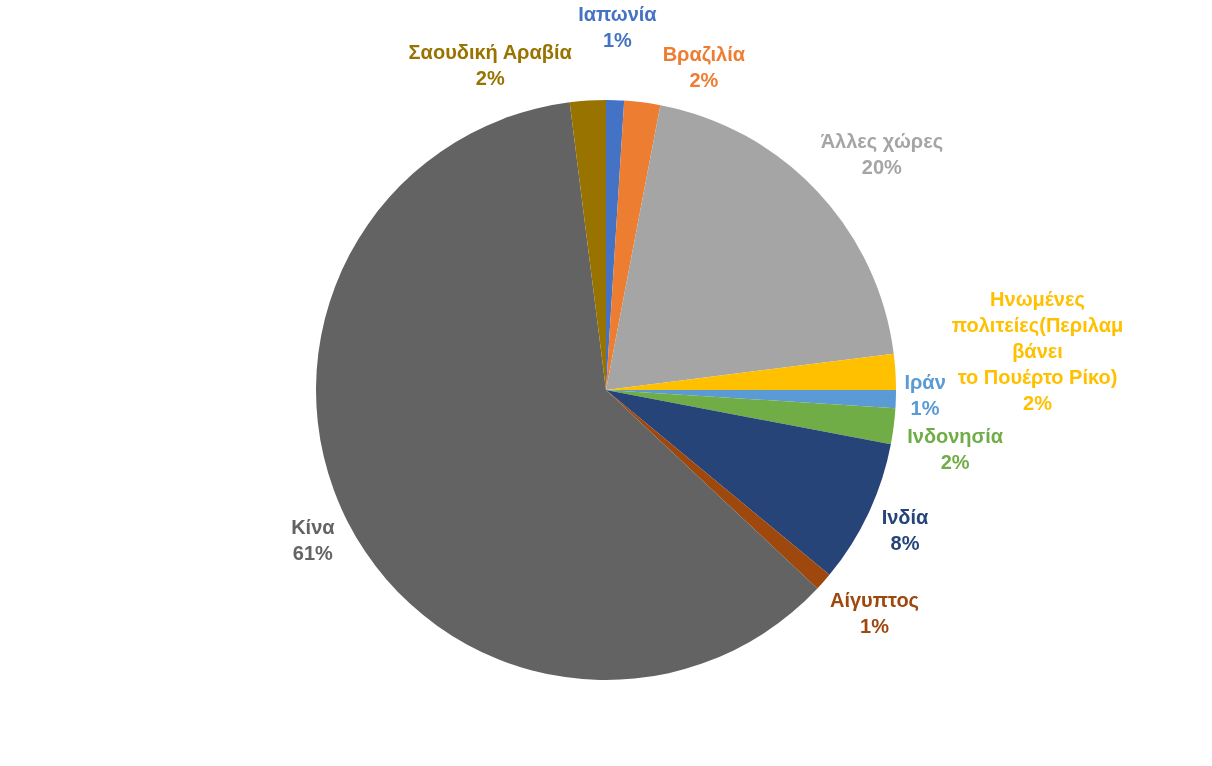 The height and width of the screenshot is (766, 1212). Describe the element at coordinates (704, 54) in the screenshot. I see `slice-label: Βραζιλία` at that location.